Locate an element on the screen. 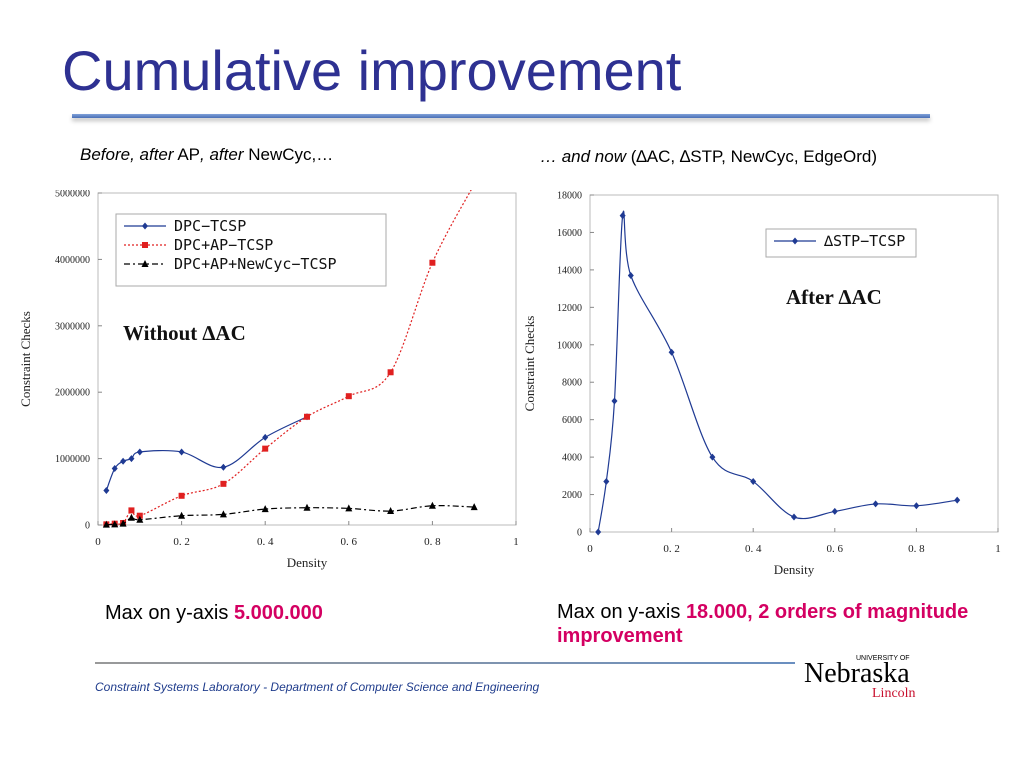  logo-campus: Lincoln is located at coordinates (894, 693).